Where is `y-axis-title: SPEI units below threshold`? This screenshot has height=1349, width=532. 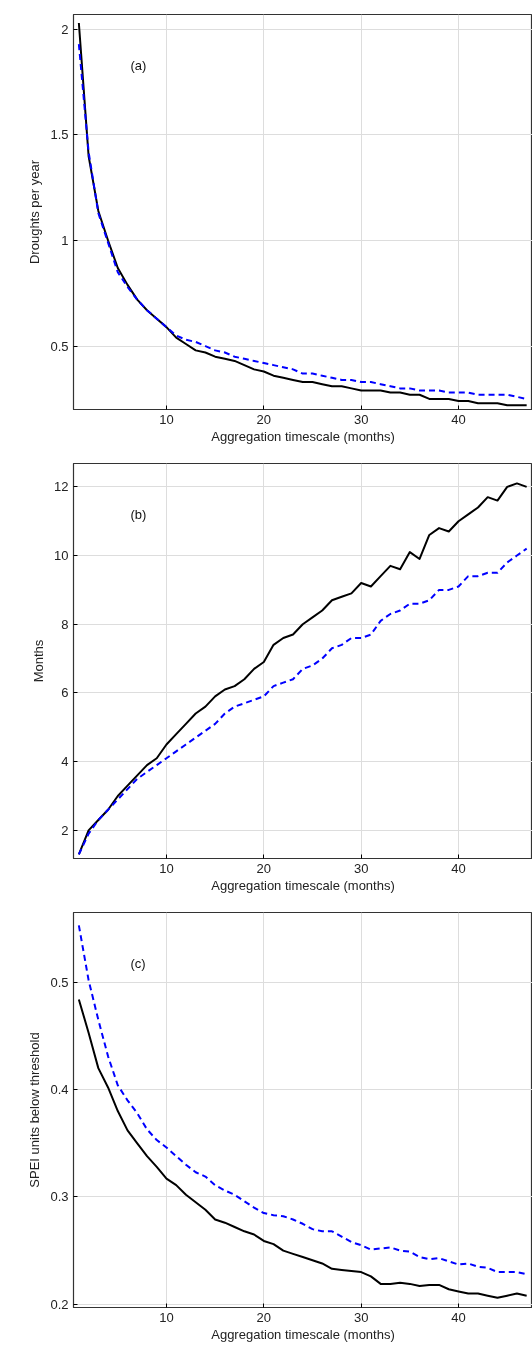 y-axis-title: SPEI units below threshold is located at coordinates (35, 1110).